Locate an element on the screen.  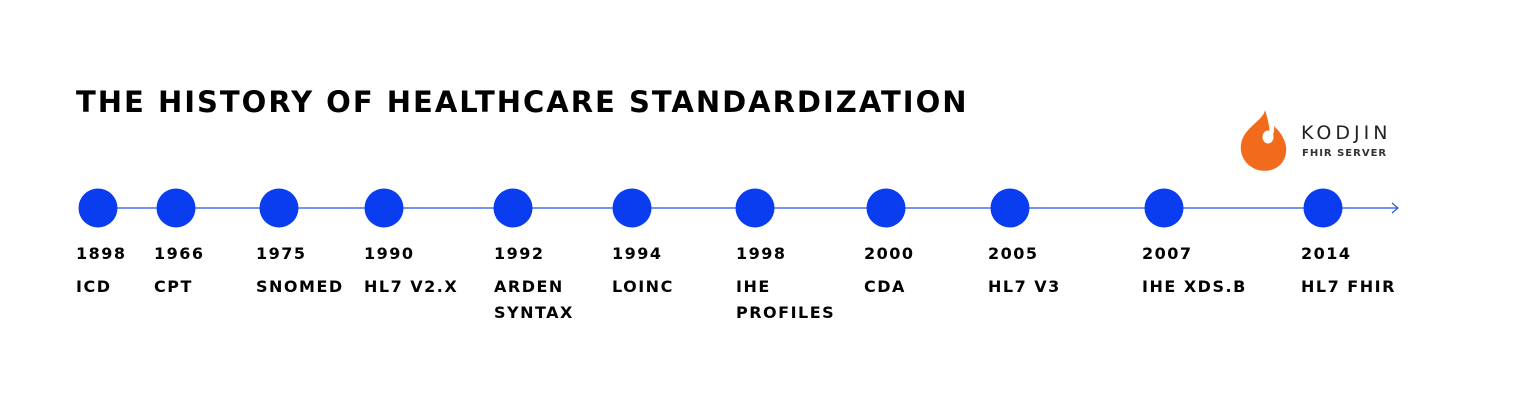
event-standard-name: HL7 V2.X is located at coordinates (411, 286).